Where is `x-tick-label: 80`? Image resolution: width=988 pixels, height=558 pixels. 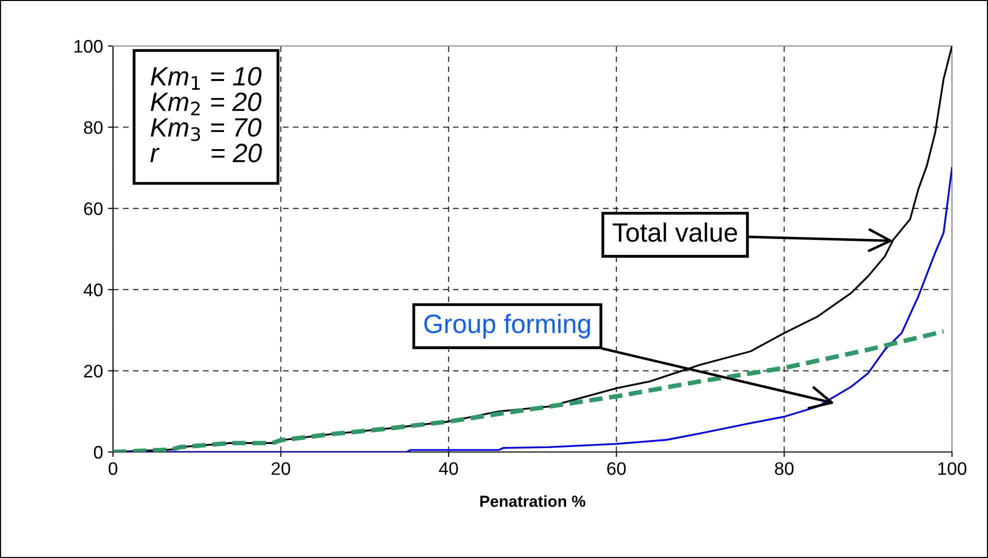
x-tick-label: 80 is located at coordinates (784, 468).